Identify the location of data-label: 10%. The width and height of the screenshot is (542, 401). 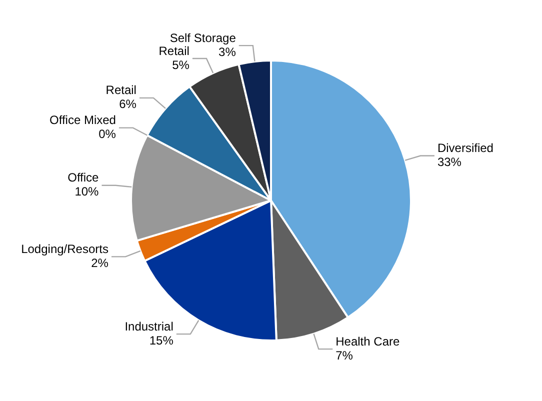
(87, 191).